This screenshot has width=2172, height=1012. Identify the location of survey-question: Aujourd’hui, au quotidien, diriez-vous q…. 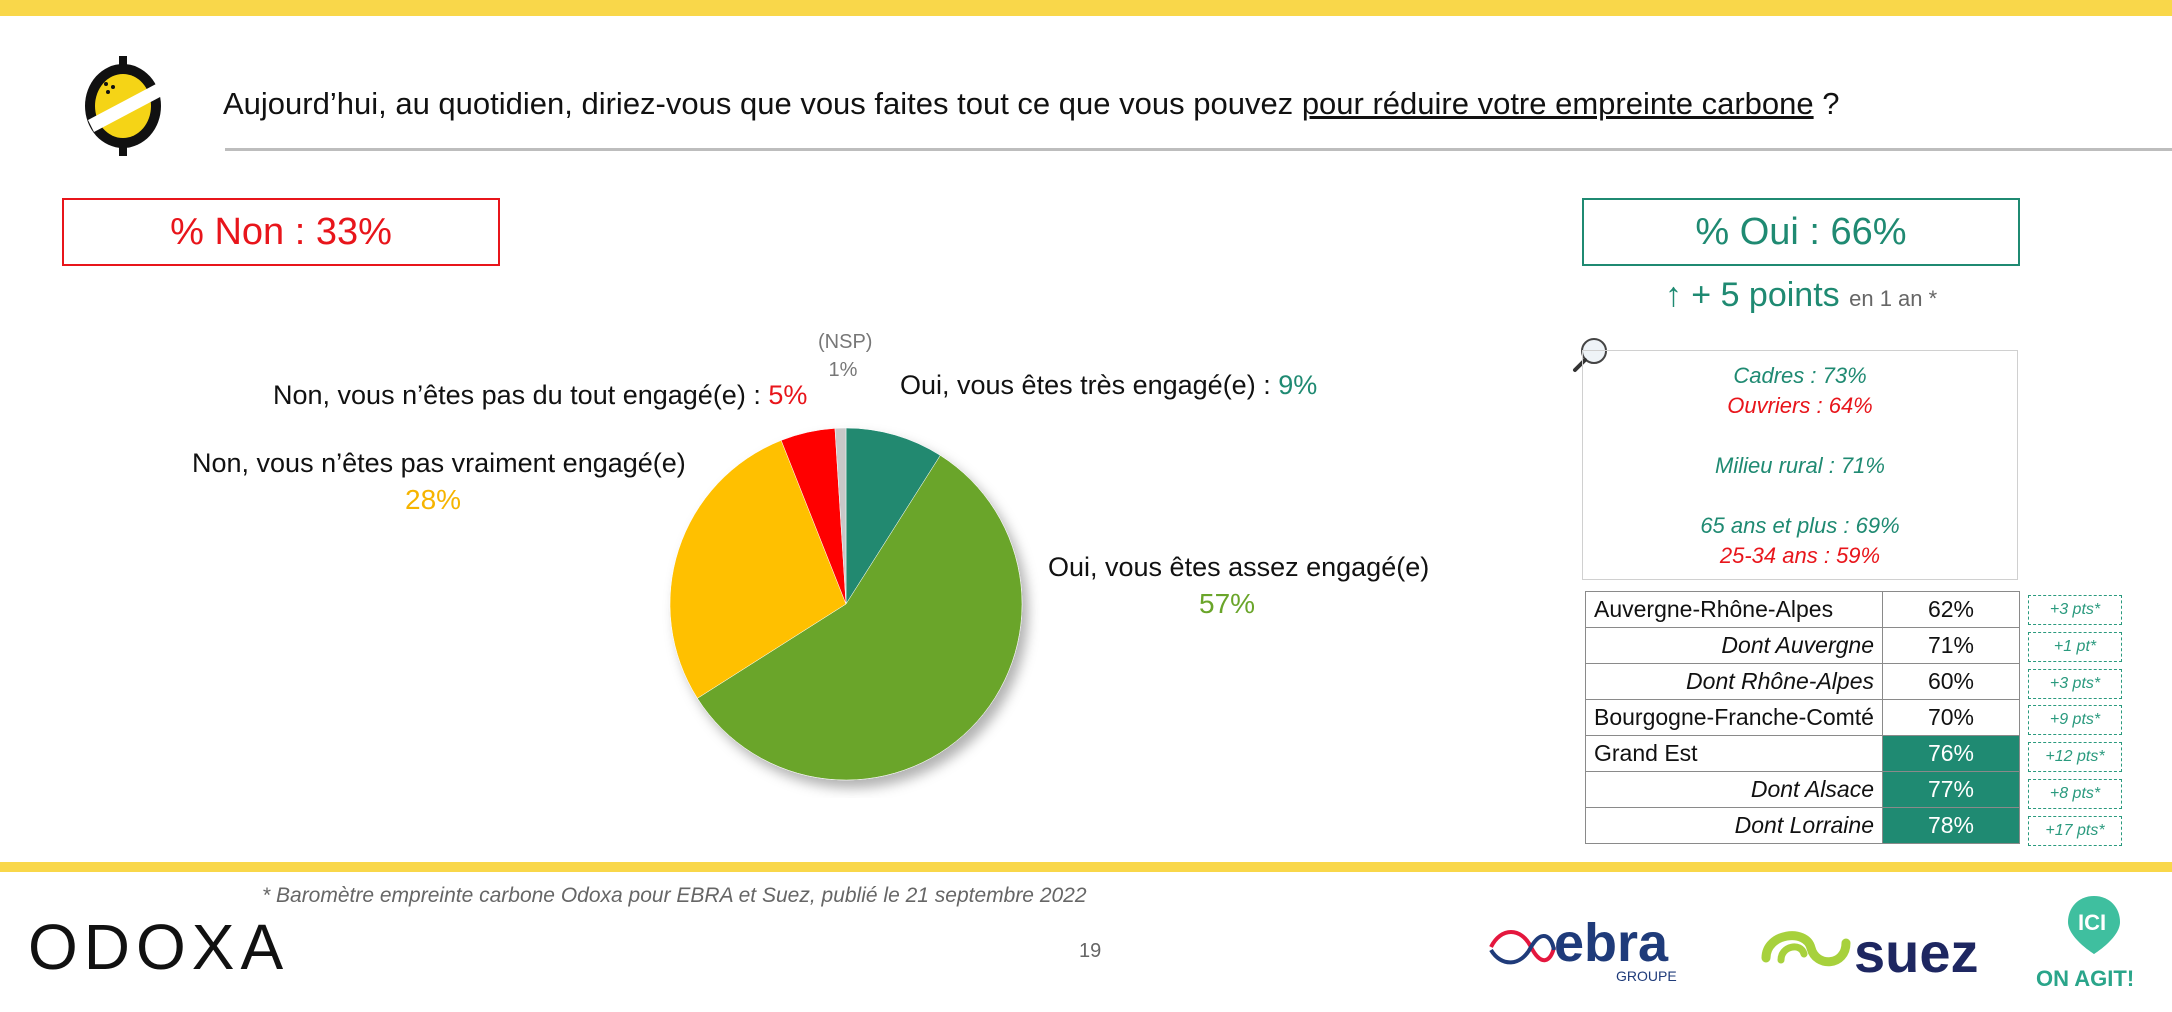
(1031, 104).